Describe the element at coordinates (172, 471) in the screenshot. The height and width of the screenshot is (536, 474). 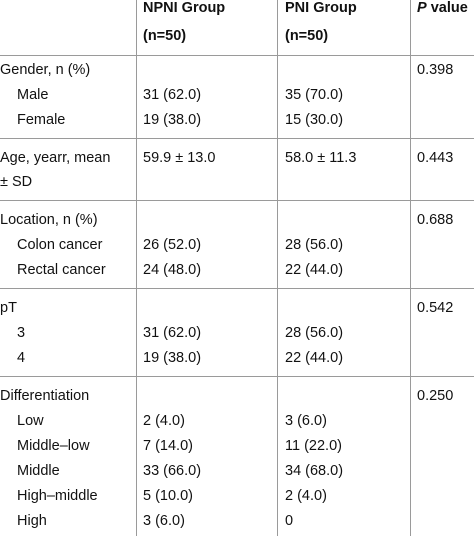
I see `npni-value: 33 (66.0)` at that location.